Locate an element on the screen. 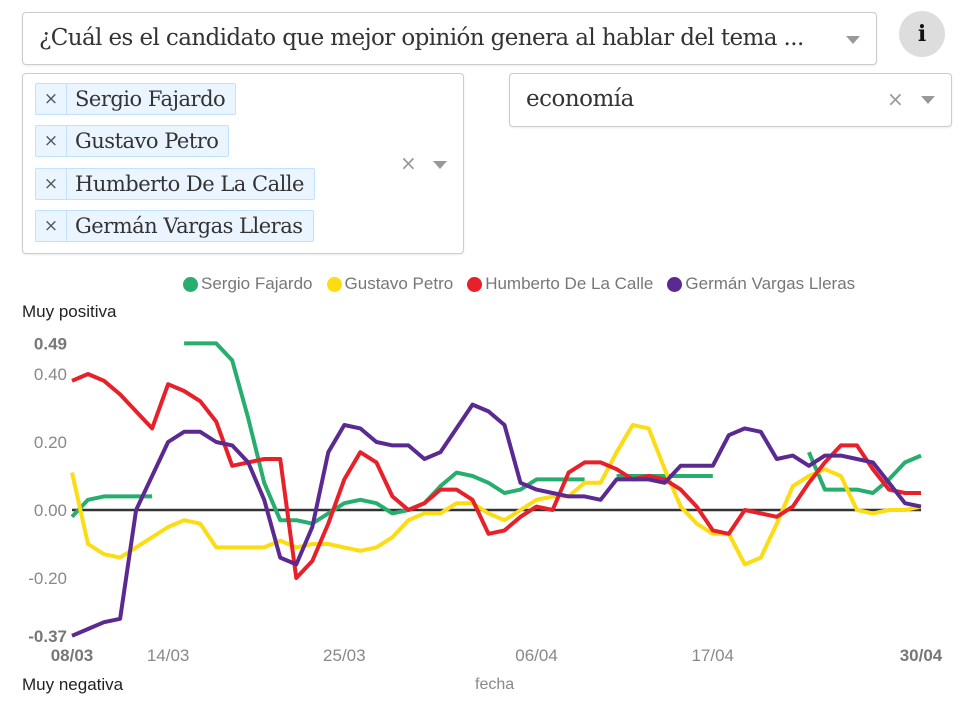 This screenshot has width=968, height=708. legend-item-fajardo: Sergio Fajardo is located at coordinates (248, 284).